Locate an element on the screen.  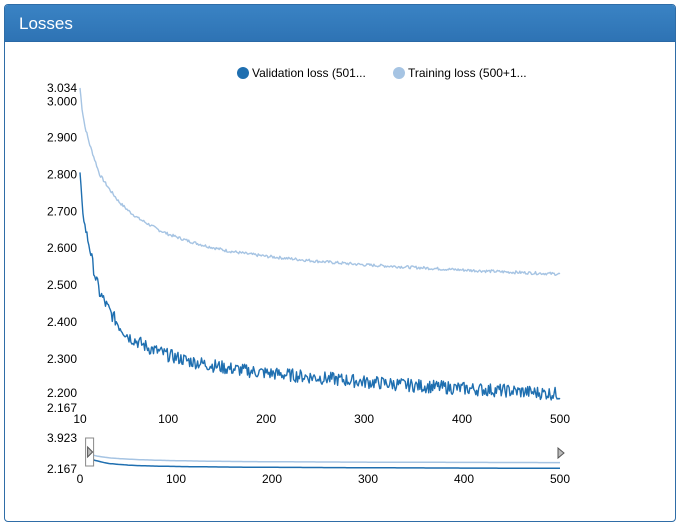
overview-y-tick: 2.167 is located at coordinates (62, 469).